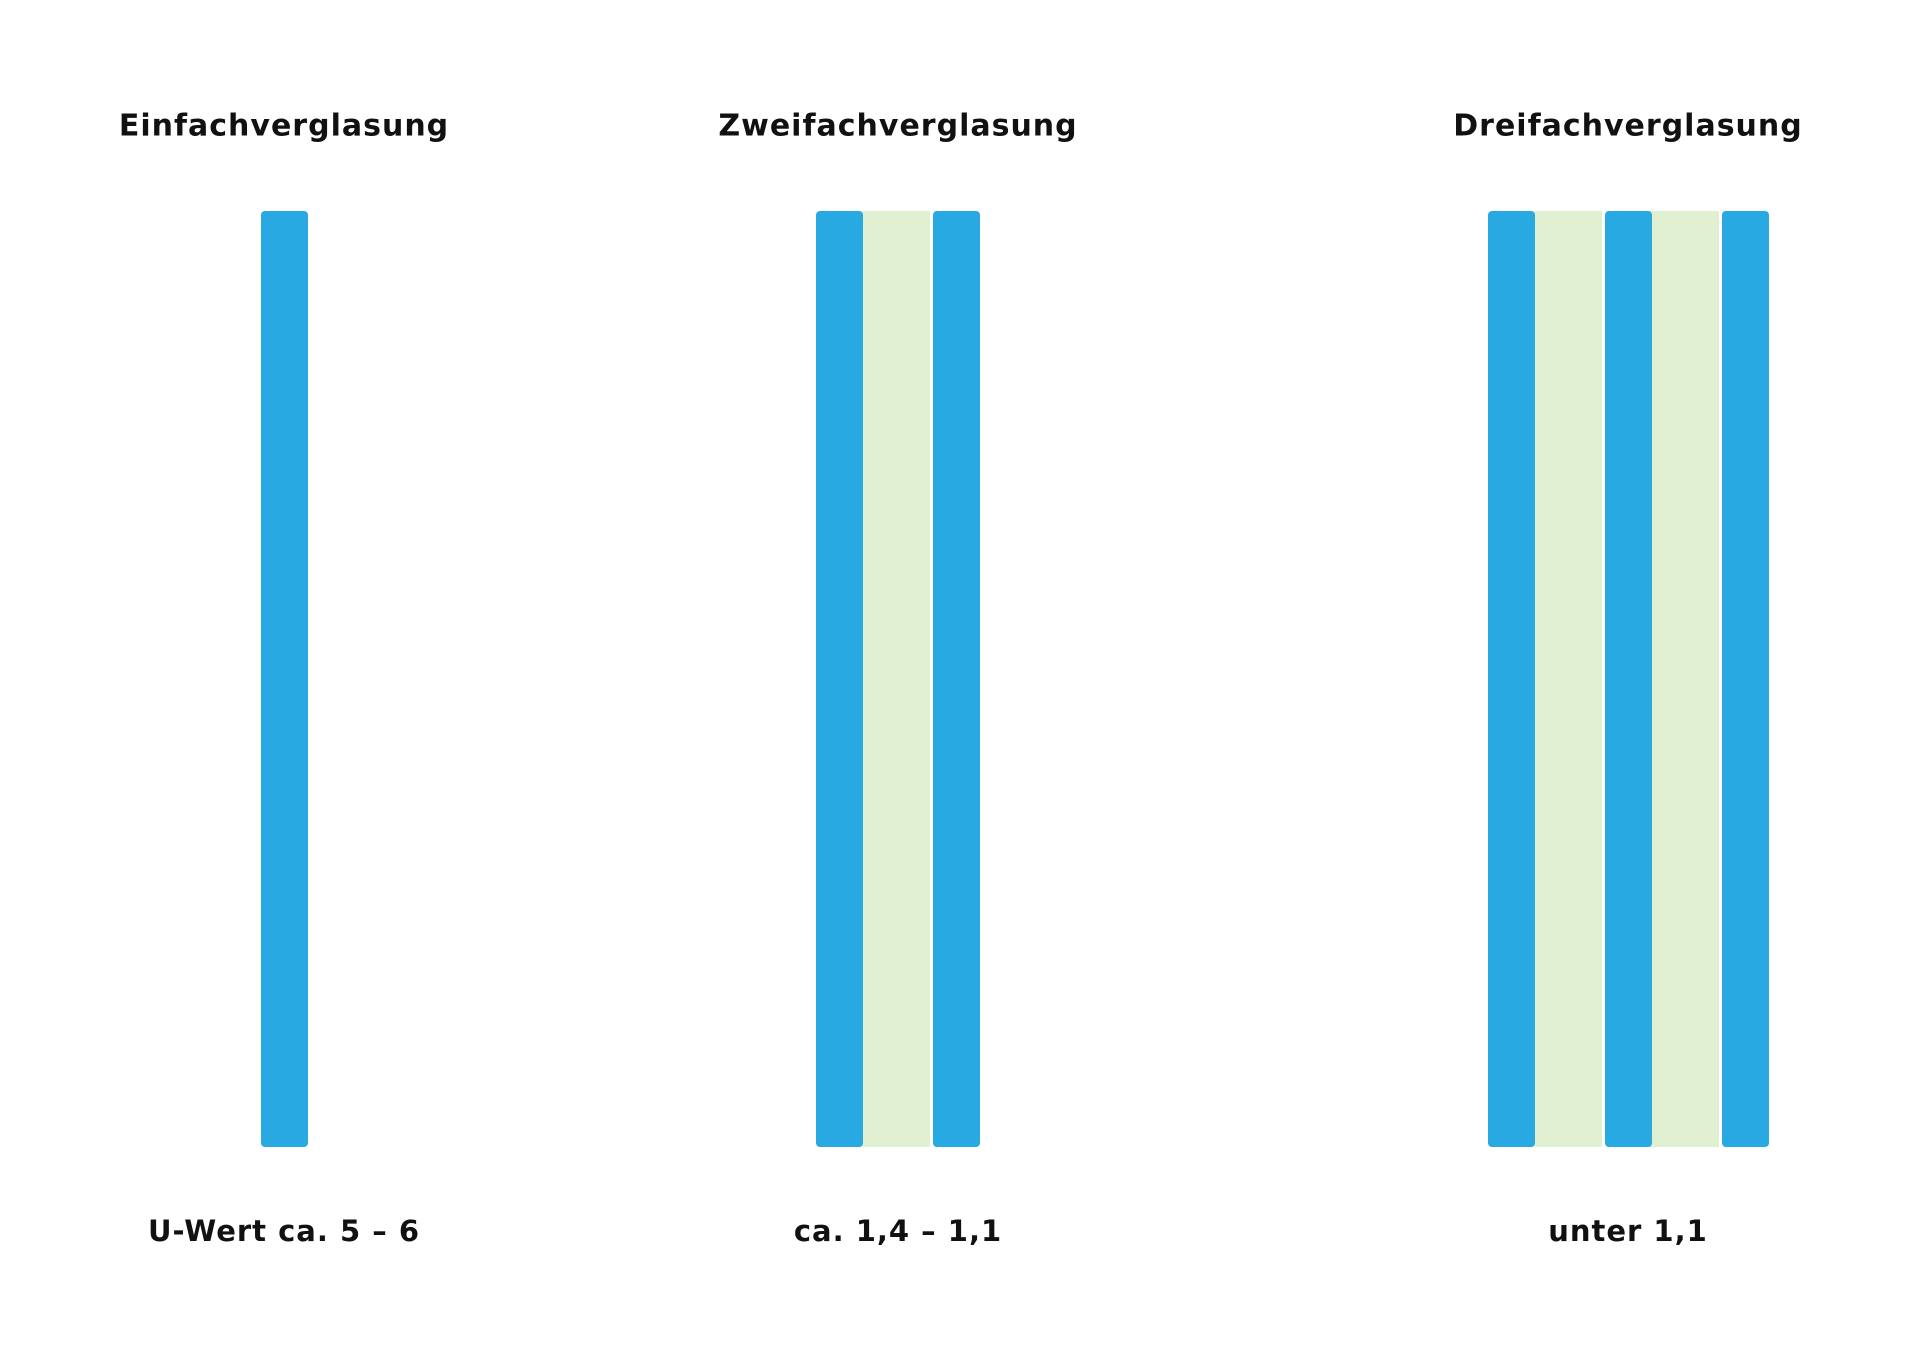  I want to click on title-single-glazing: Einfachverglasung, so click(284, 126).